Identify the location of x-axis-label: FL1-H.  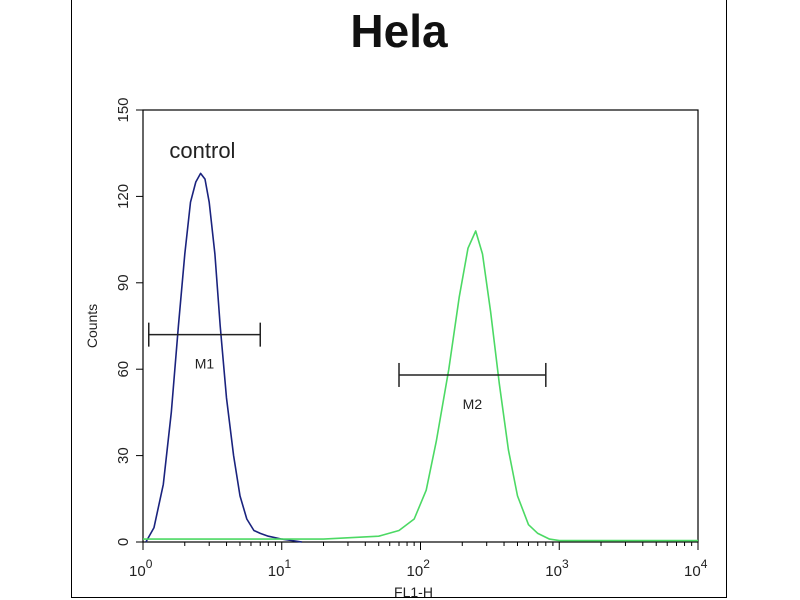
(413, 592).